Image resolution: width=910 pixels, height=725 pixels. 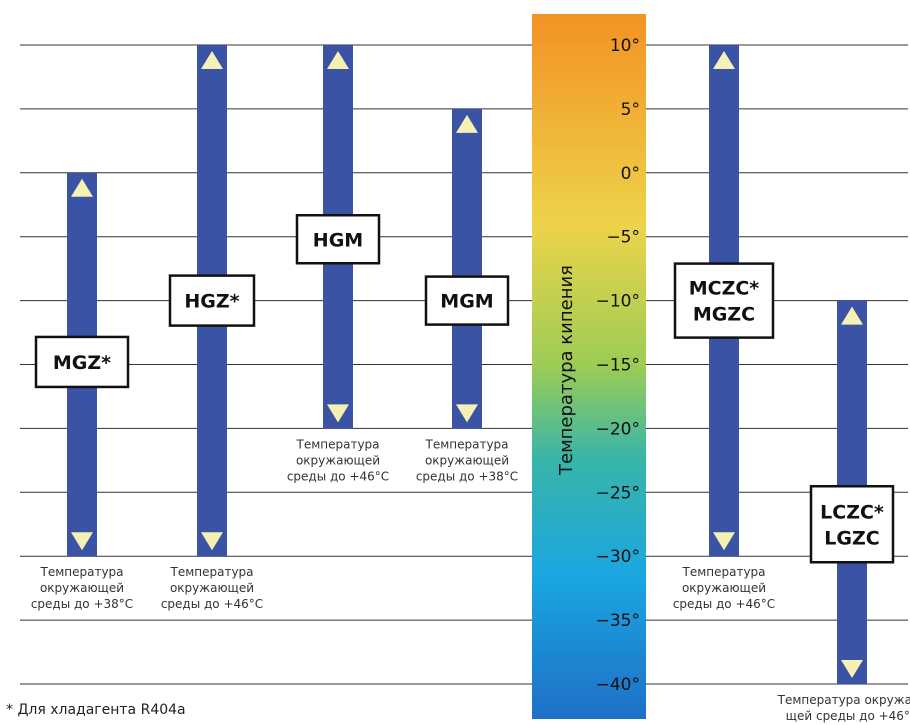 What do you see at coordinates (630, 174) in the screenshot?
I see `tick-label: 0°` at bounding box center [630, 174].